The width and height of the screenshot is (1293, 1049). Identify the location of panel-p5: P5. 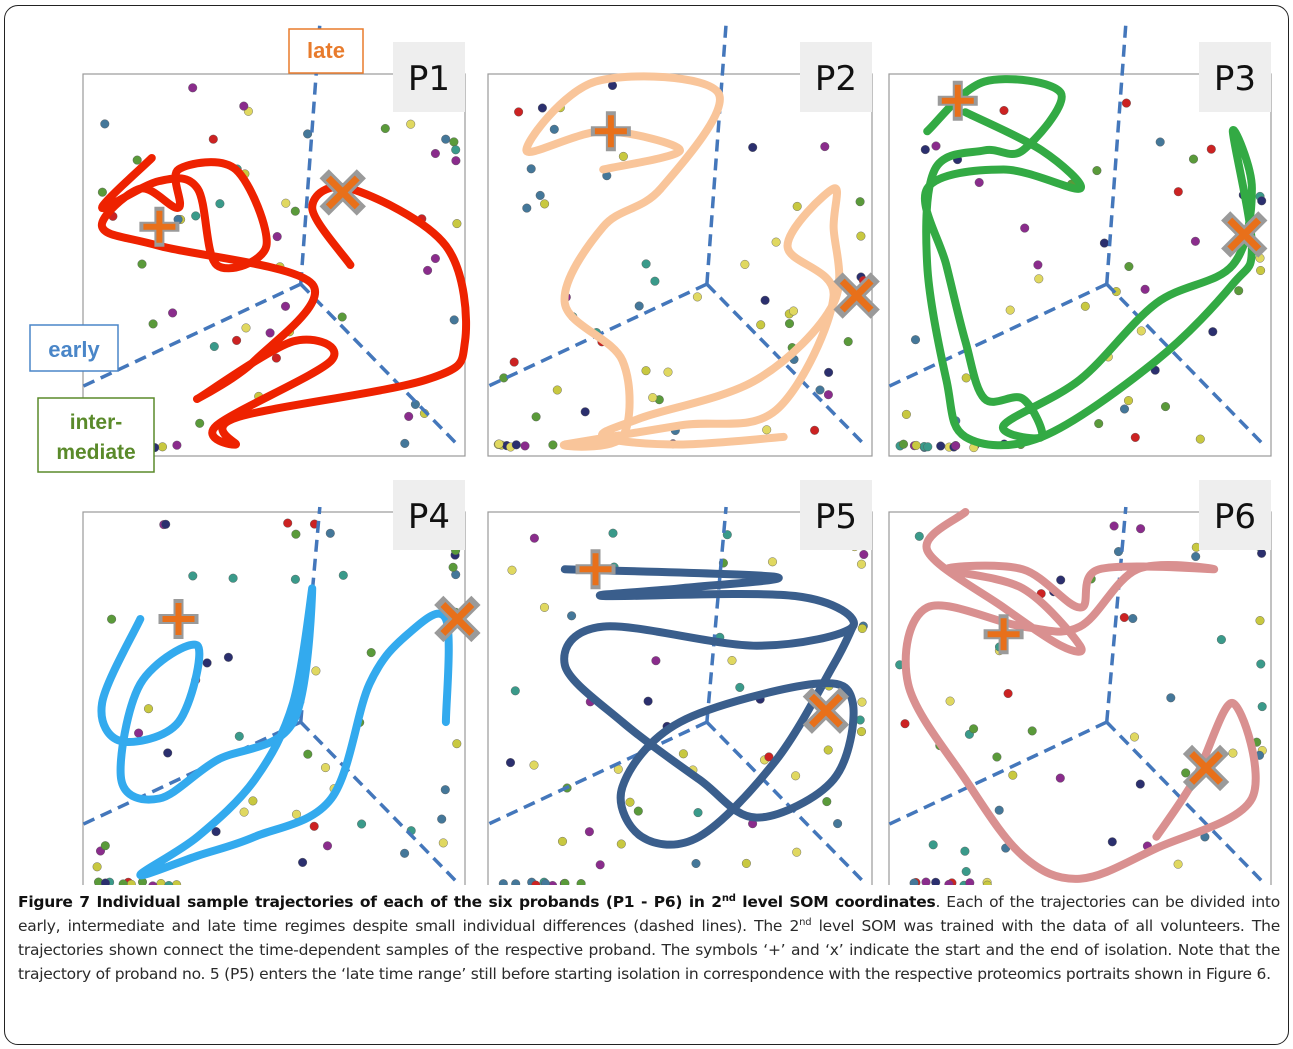
(679, 682).